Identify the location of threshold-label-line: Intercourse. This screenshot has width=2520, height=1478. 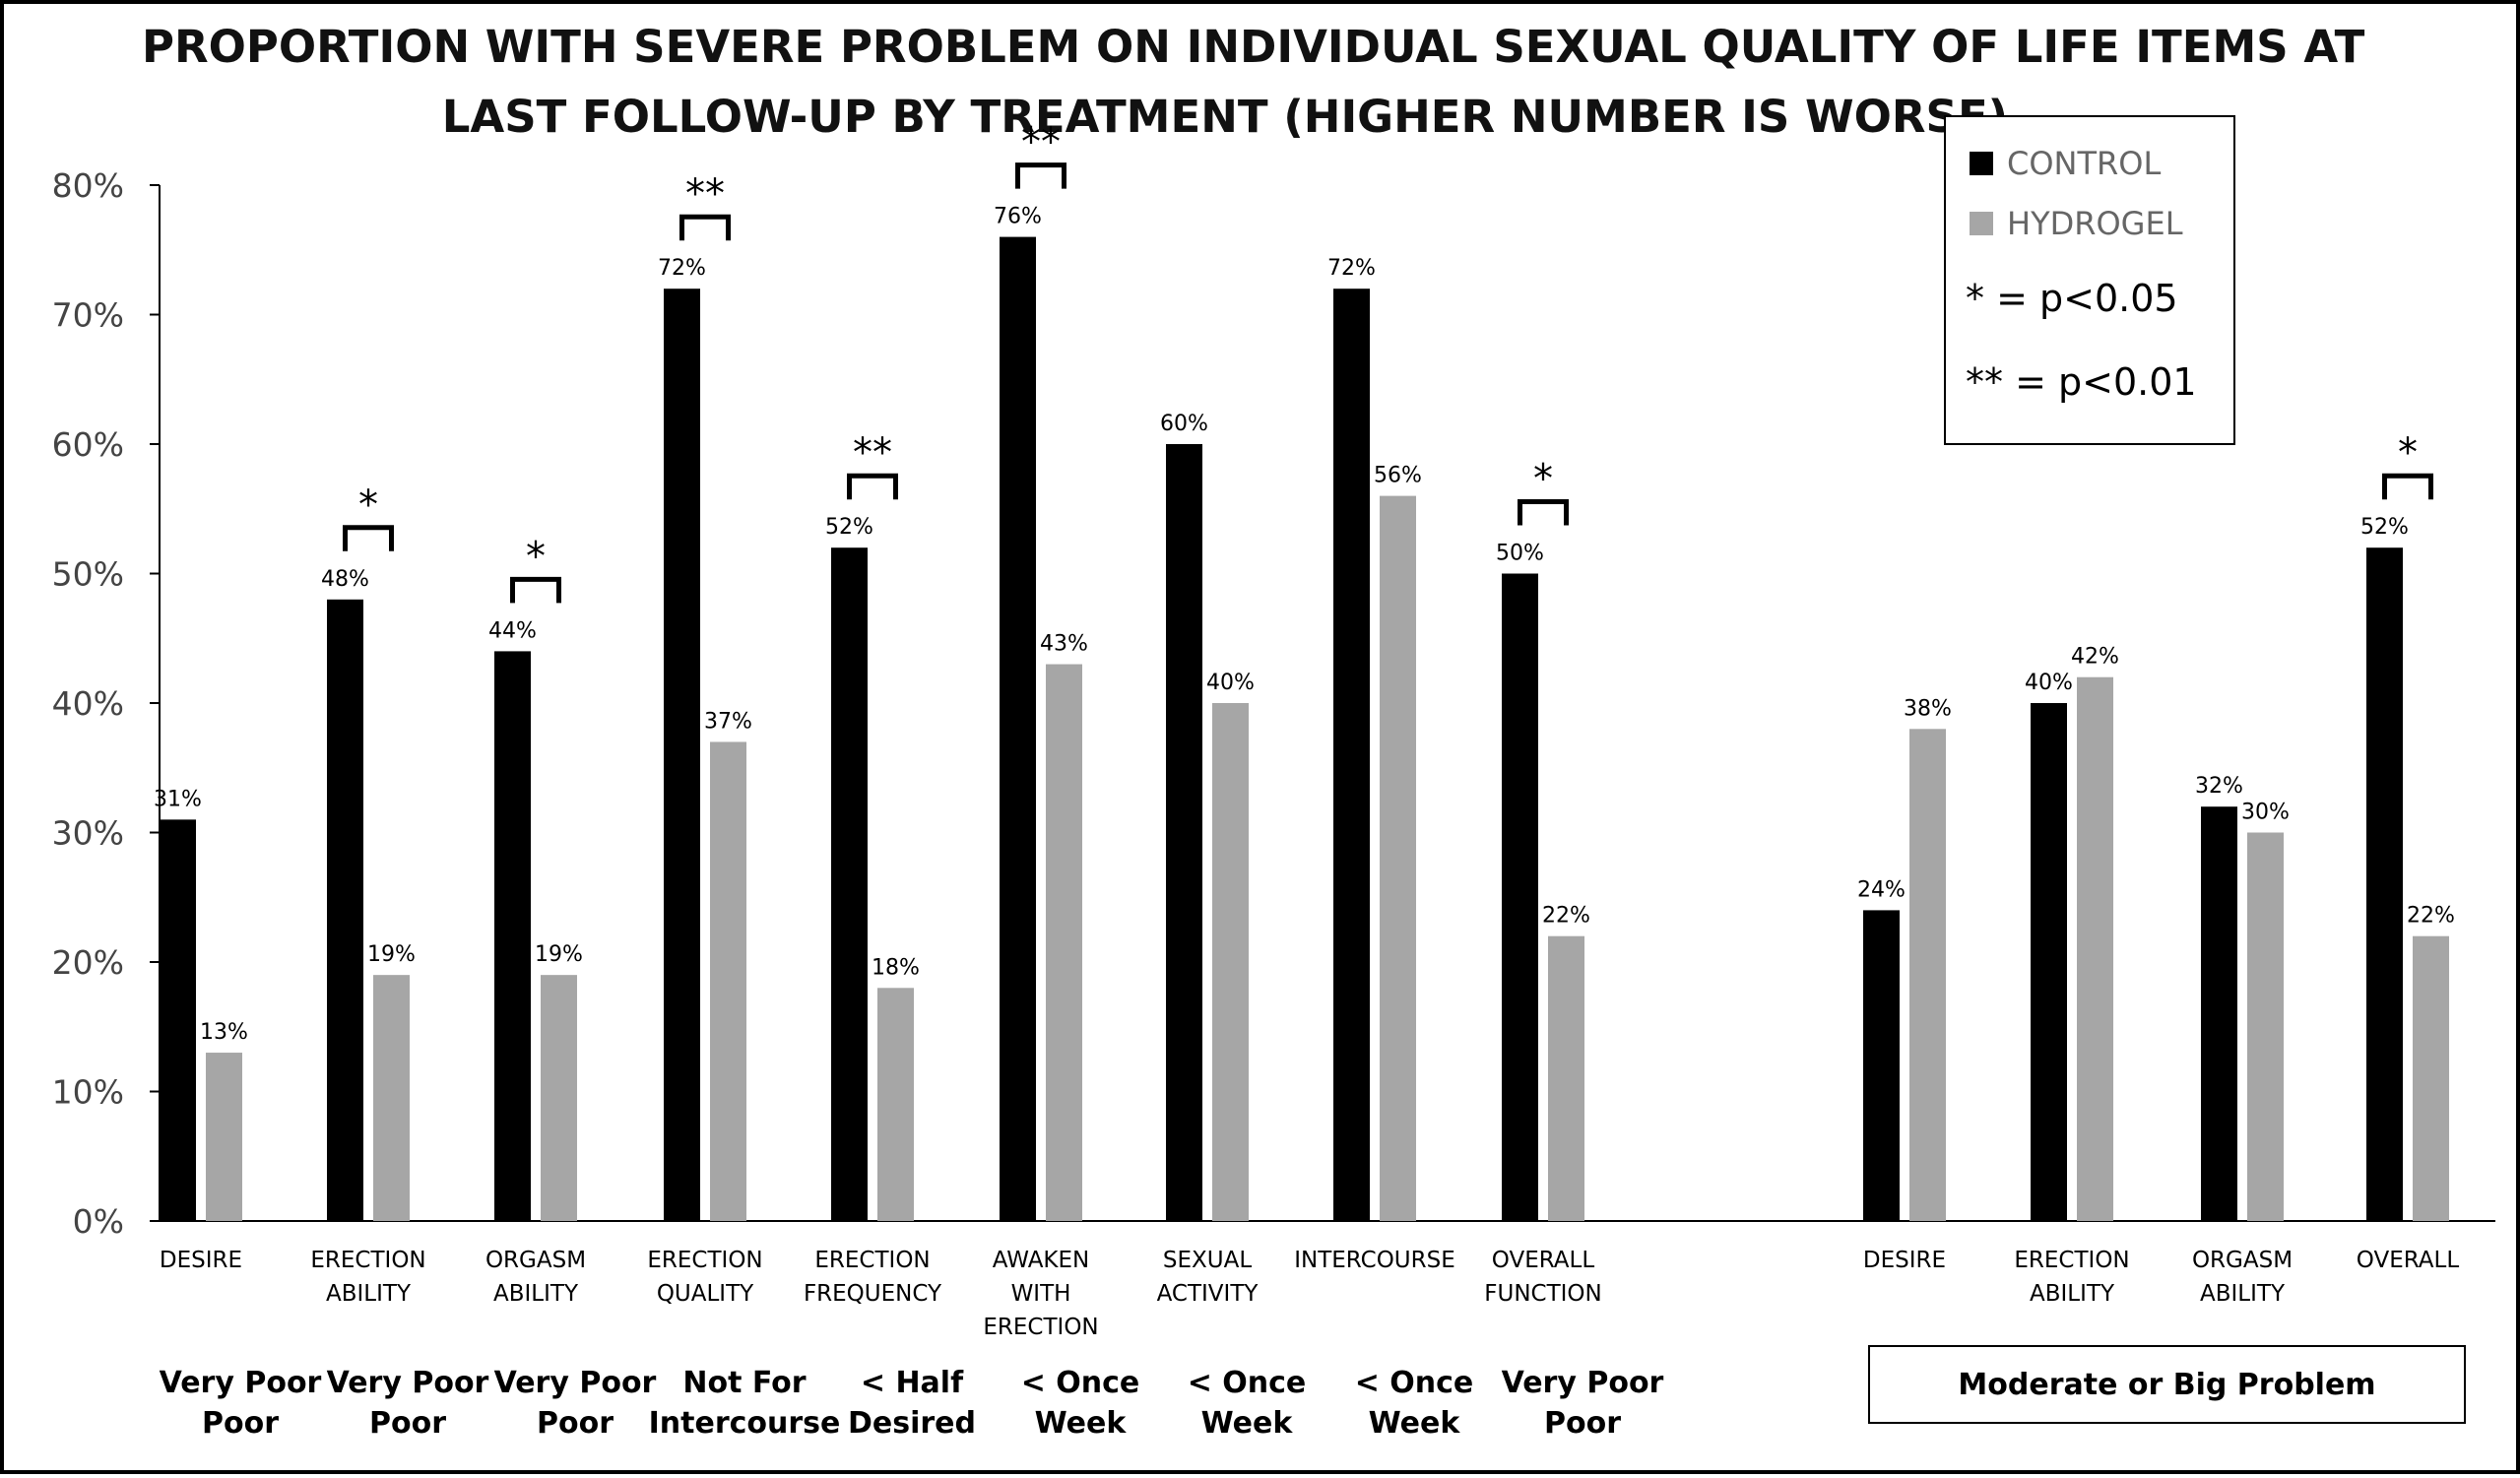
(744, 1423).